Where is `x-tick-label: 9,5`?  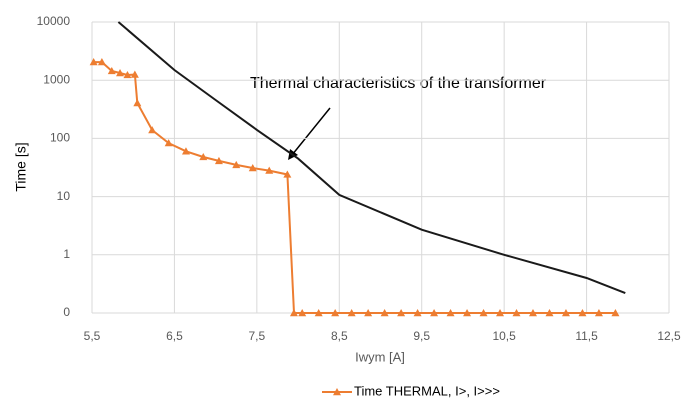
x-tick-label: 9,5 is located at coordinates (421, 336).